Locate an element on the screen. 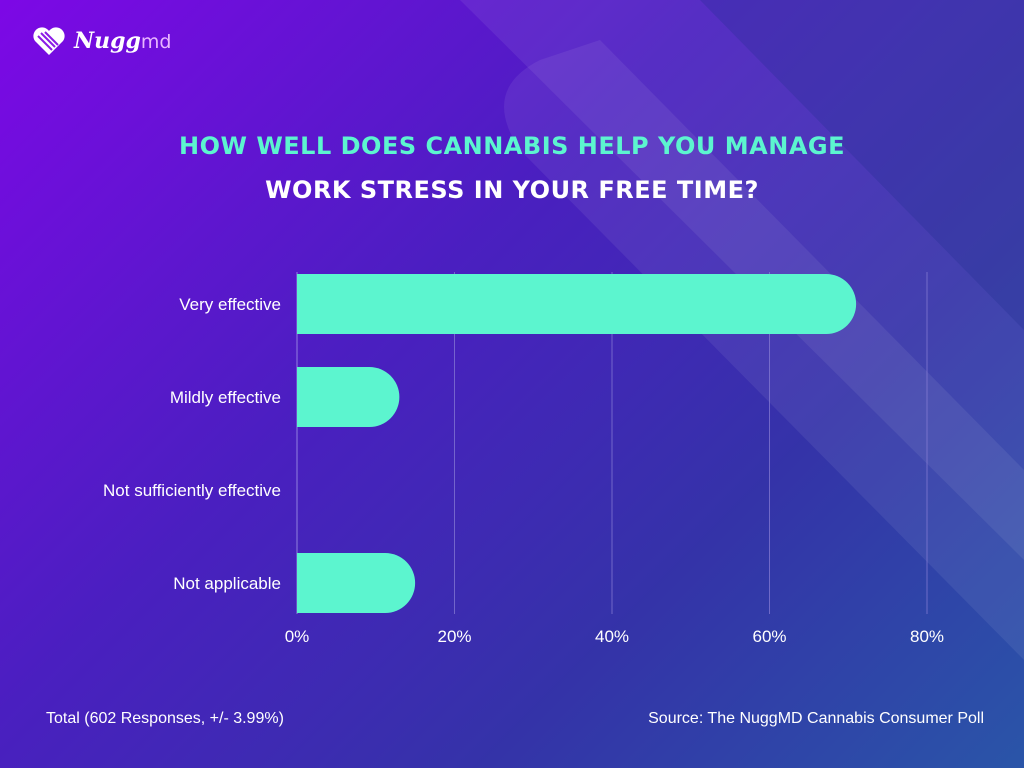 Image resolution: width=1024 pixels, height=768 pixels. heart-logo-icon is located at coordinates (49, 41).